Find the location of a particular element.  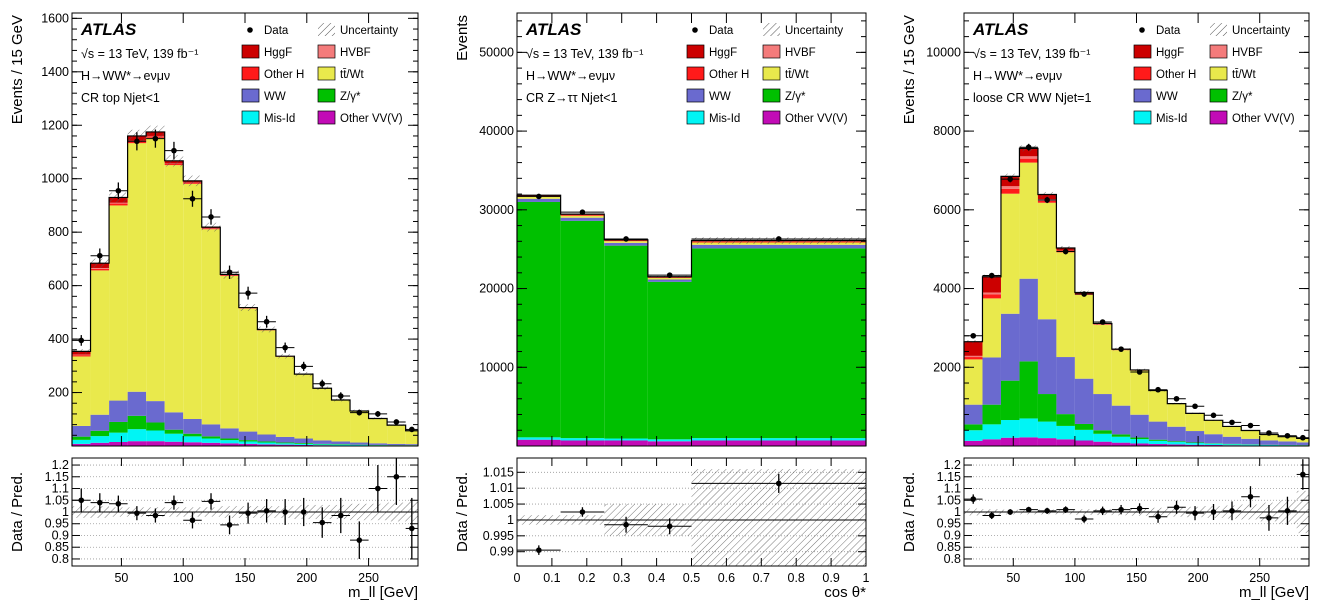

ratio-y-tick-label: 1 is located at coordinates (510, 520).